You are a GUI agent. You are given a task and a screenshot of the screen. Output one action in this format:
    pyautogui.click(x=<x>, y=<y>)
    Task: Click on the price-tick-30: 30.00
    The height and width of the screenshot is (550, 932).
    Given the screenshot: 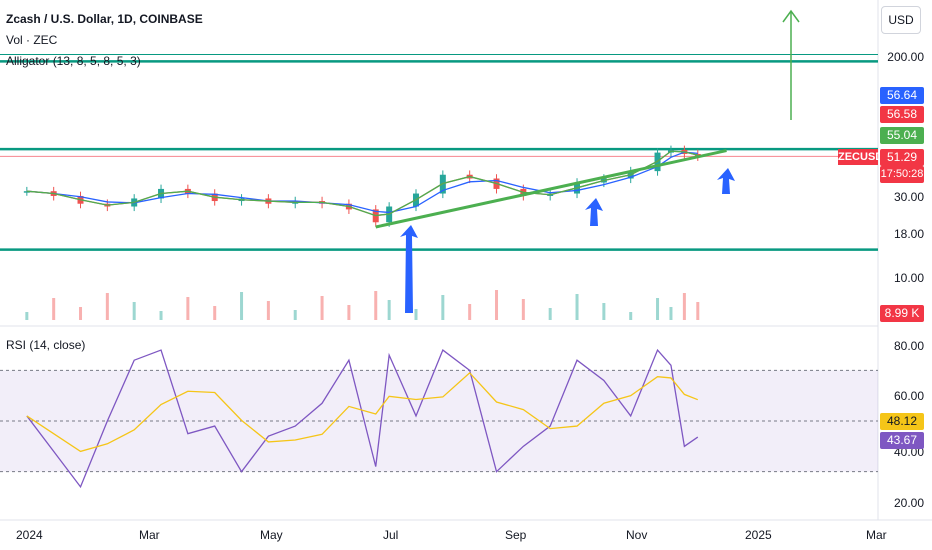 What is the action you would take?
    pyautogui.click(x=908, y=197)
    